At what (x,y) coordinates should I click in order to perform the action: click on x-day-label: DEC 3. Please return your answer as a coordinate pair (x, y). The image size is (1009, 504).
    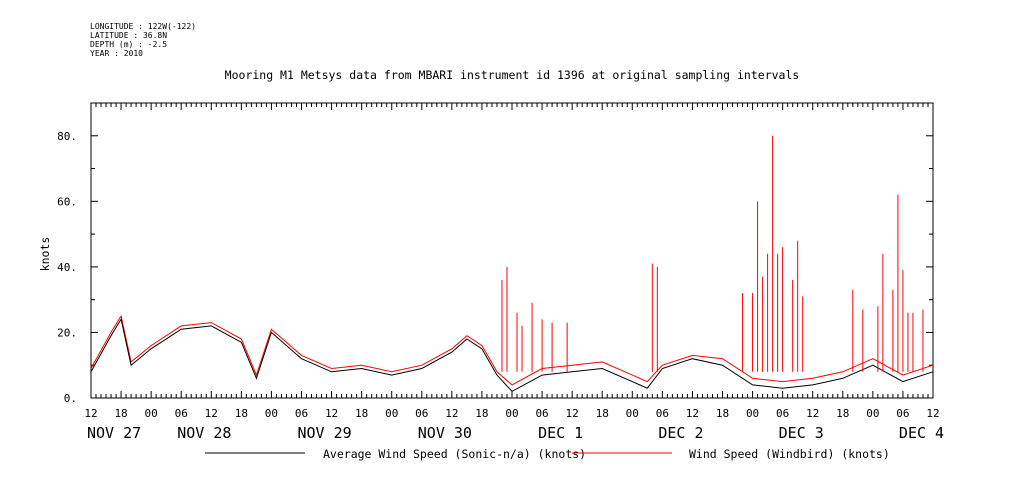
    Looking at the image, I should click on (801, 433).